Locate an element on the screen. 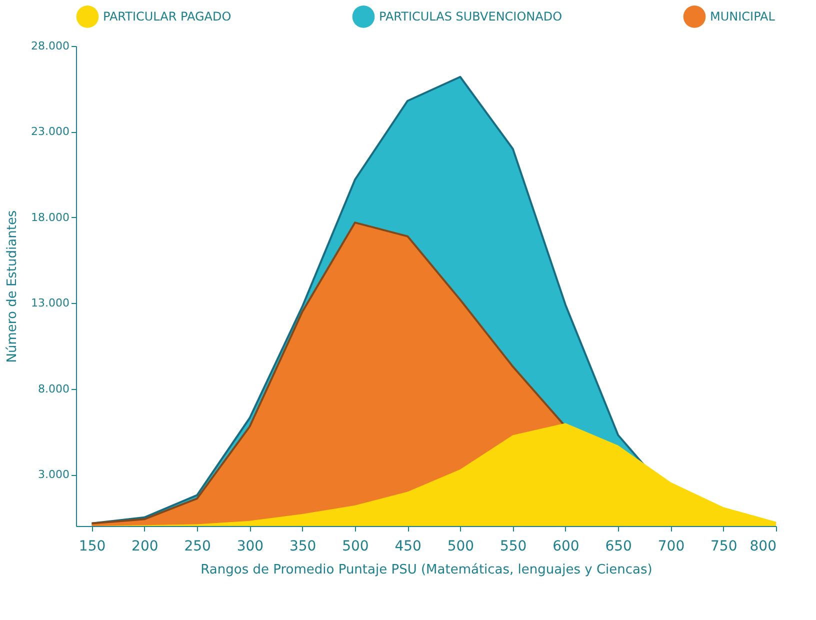 The width and height of the screenshot is (816, 620). x-tick-label: 250 is located at coordinates (197, 546).